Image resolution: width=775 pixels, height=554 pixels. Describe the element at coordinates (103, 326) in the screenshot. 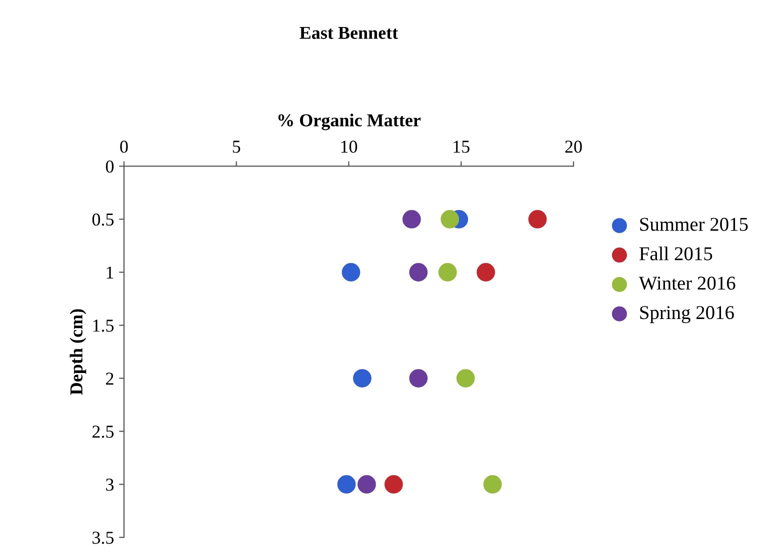

I see `y-tick-label: 1.5` at that location.